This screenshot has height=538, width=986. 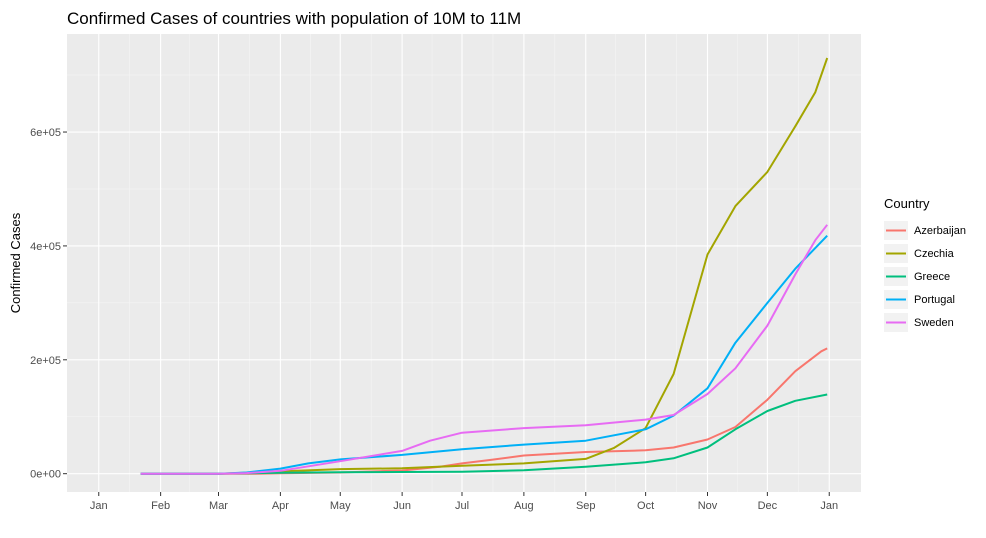 What do you see at coordinates (934, 254) in the screenshot?
I see `legend-label-czechia: Czechia` at bounding box center [934, 254].